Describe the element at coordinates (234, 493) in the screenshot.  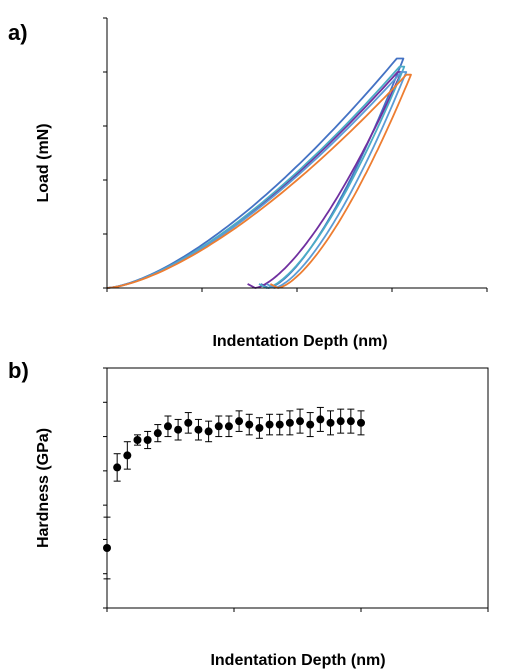
I see `panel-b-data-points` at that location.